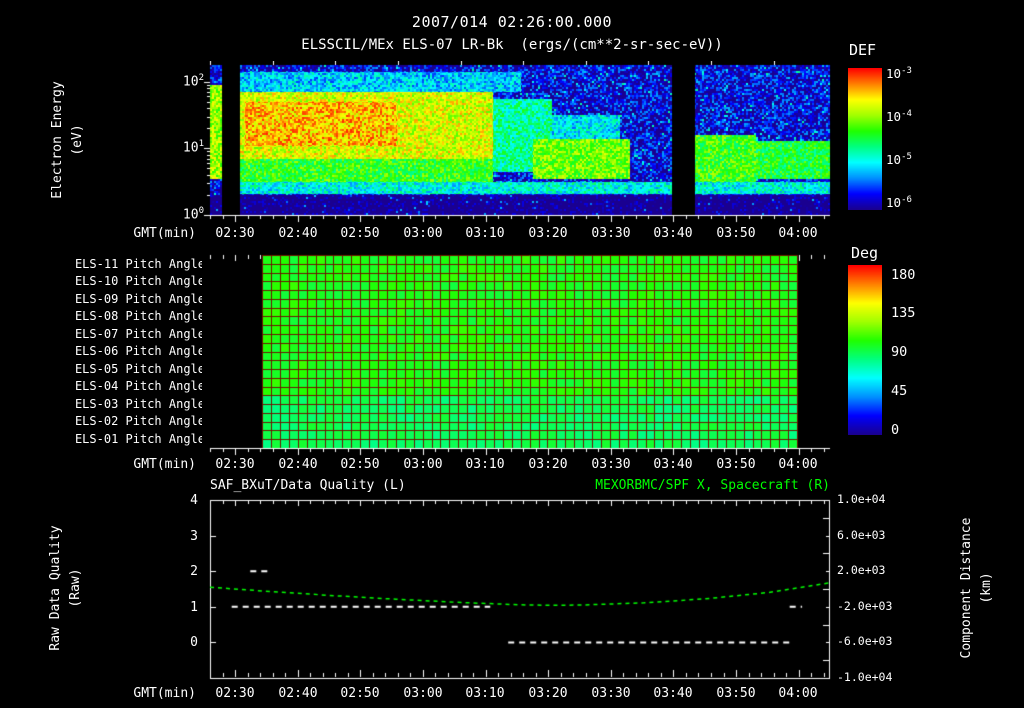 The width and height of the screenshot is (1024, 708). Describe the element at coordinates (895, 430) in the screenshot. I see `deg-cb-tick: 0` at that location.